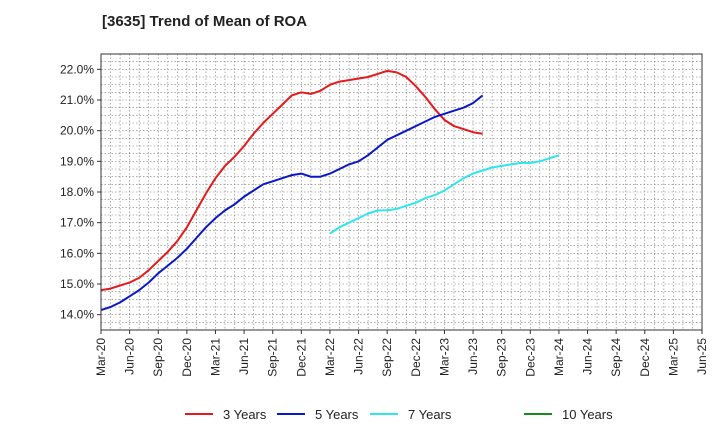 The width and height of the screenshot is (720, 440). What do you see at coordinates (444, 357) in the screenshot?
I see `x-tick-label: Mar-23` at bounding box center [444, 357].